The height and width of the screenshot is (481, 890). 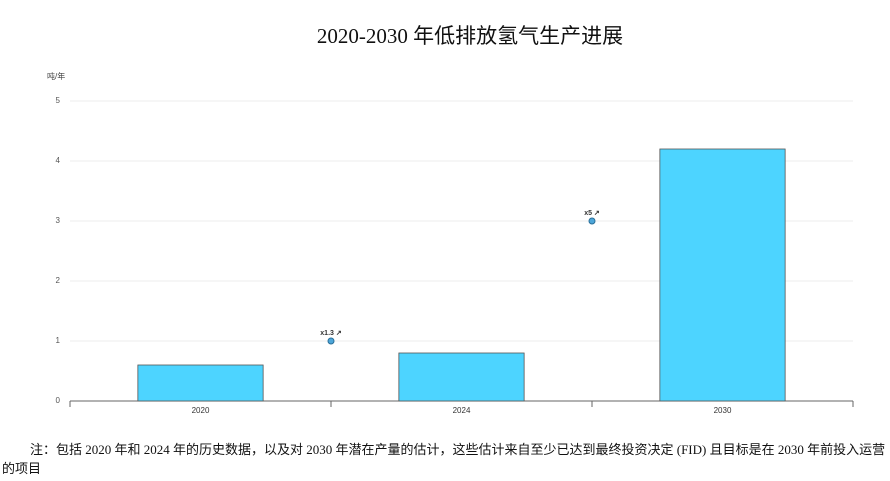 I want to click on chart-title: 2020-2030 年低排放氢气生产进展, so click(x=470, y=36).